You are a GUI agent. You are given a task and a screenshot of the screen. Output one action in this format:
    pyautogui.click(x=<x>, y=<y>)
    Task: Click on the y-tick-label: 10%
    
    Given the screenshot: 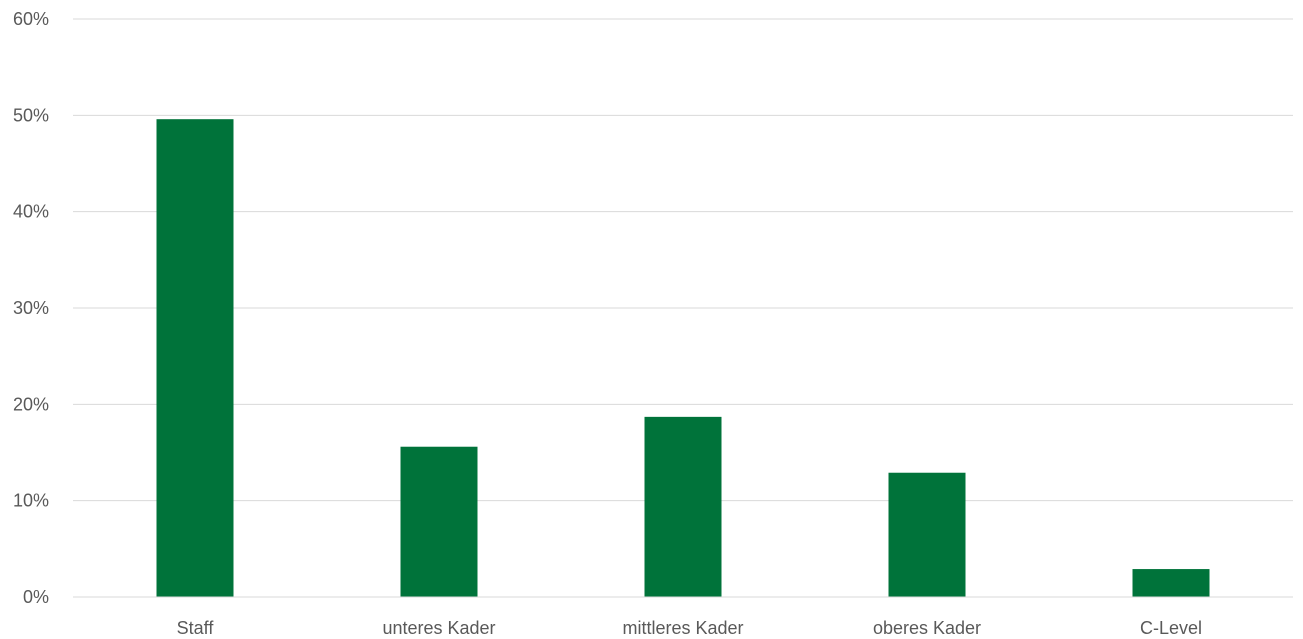 What is the action you would take?
    pyautogui.click(x=31, y=501)
    